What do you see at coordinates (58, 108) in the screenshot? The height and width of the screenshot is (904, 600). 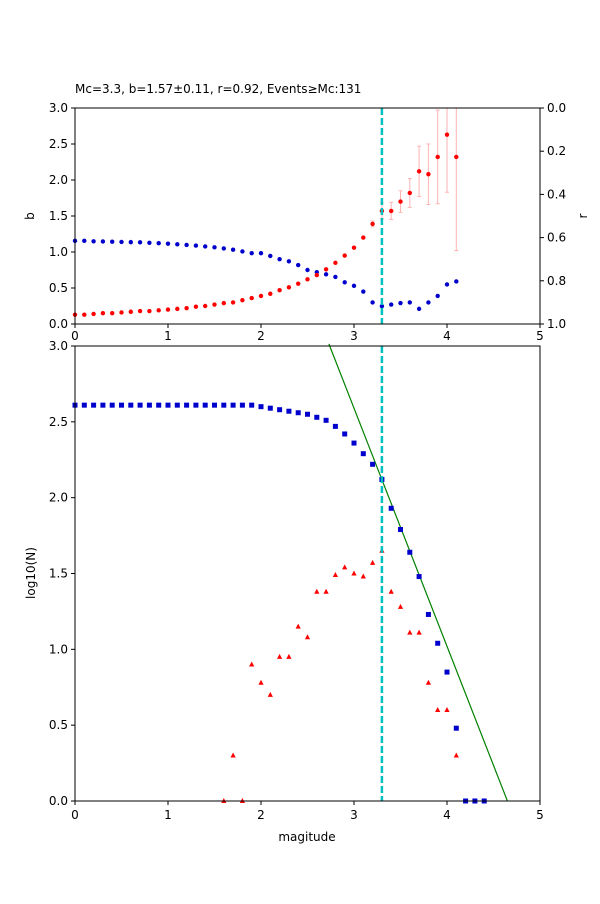 I see `top-y-tick-label: 3.0` at bounding box center [58, 108].